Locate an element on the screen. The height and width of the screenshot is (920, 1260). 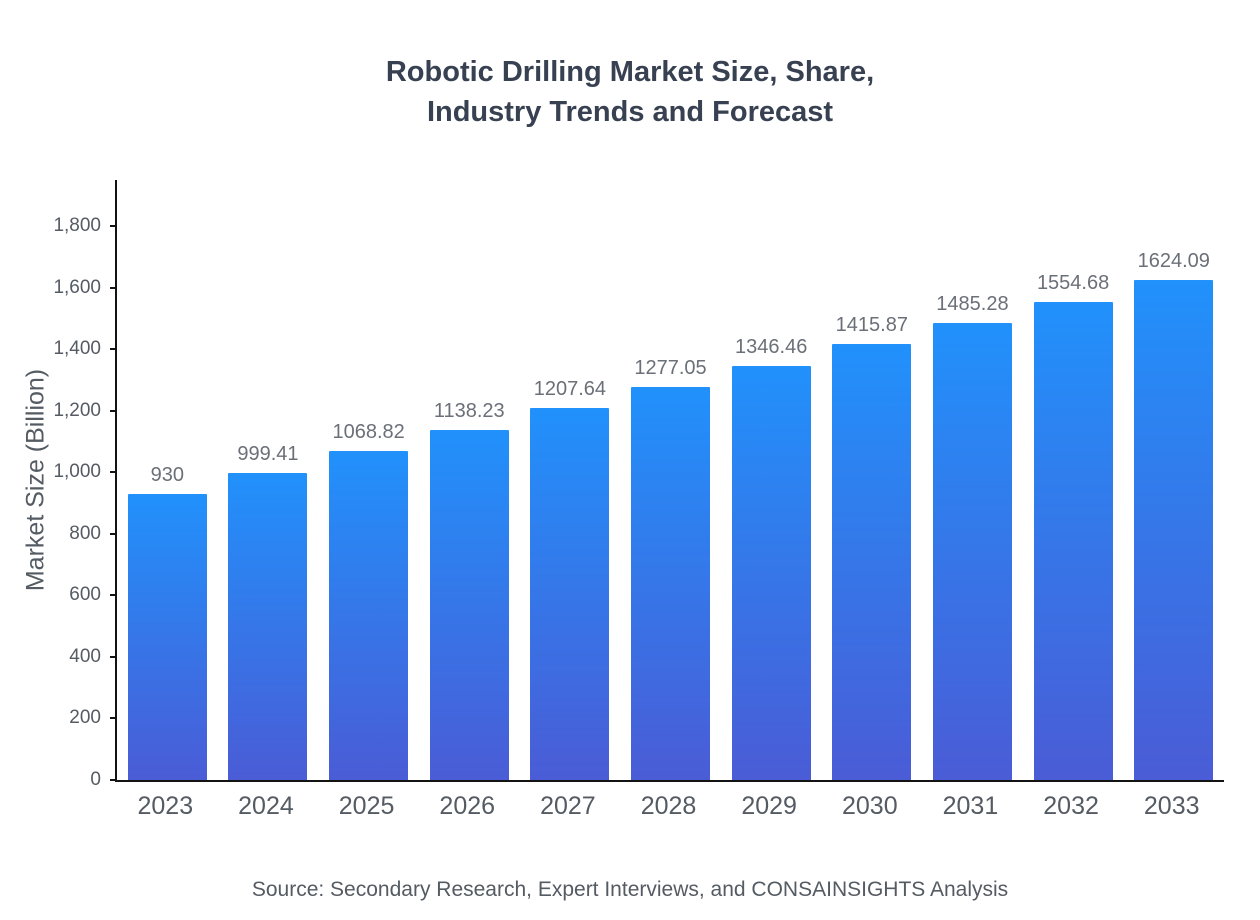
bar-group: 1207.64 is located at coordinates (570, 480).